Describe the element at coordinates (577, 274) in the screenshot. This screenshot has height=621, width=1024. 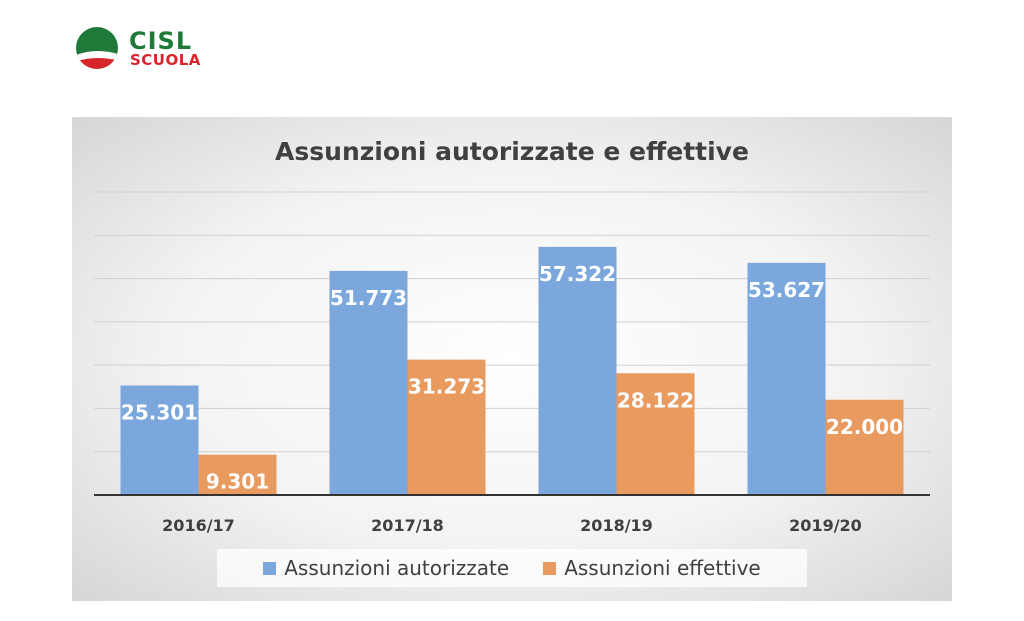
I see `data-label: 57.322` at that location.